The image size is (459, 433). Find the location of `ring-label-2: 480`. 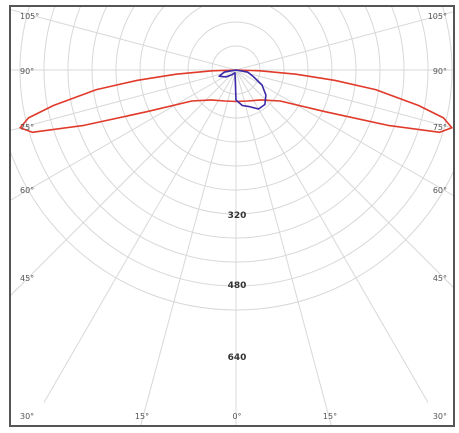

ring-label-2: 480 is located at coordinates (237, 286).